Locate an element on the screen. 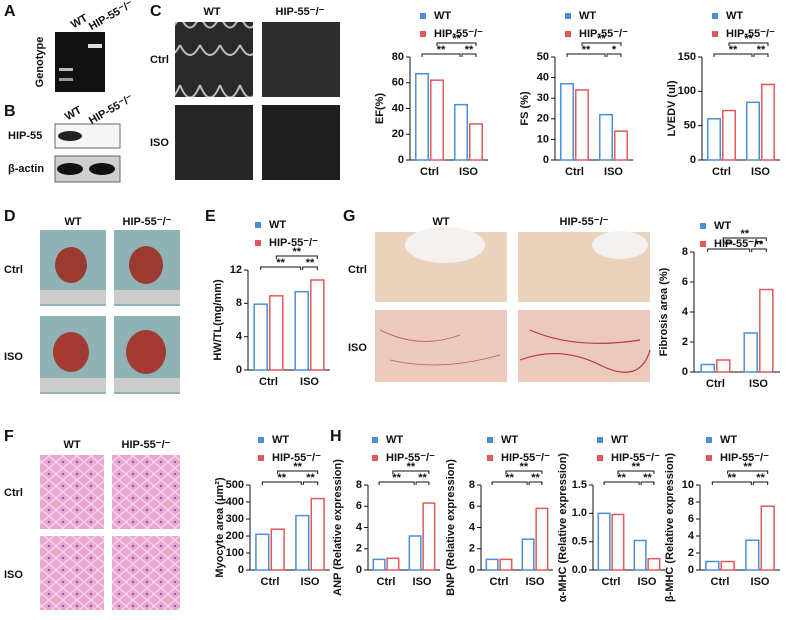 The image size is (786, 620). row-label: ISO is located at coordinates (159, 143).